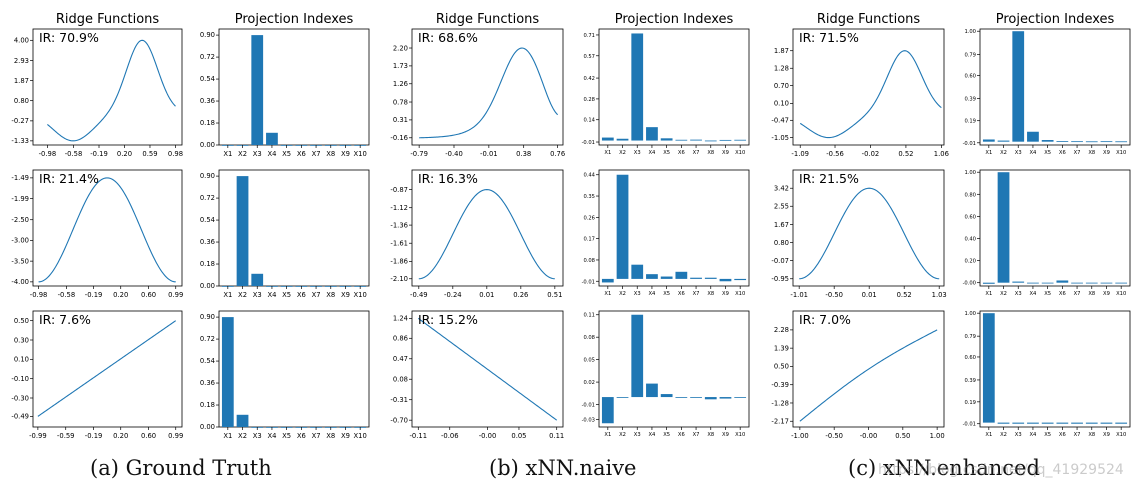  I want to click on ridge-2-1-xtick-label: -0.50, so click(834, 295).